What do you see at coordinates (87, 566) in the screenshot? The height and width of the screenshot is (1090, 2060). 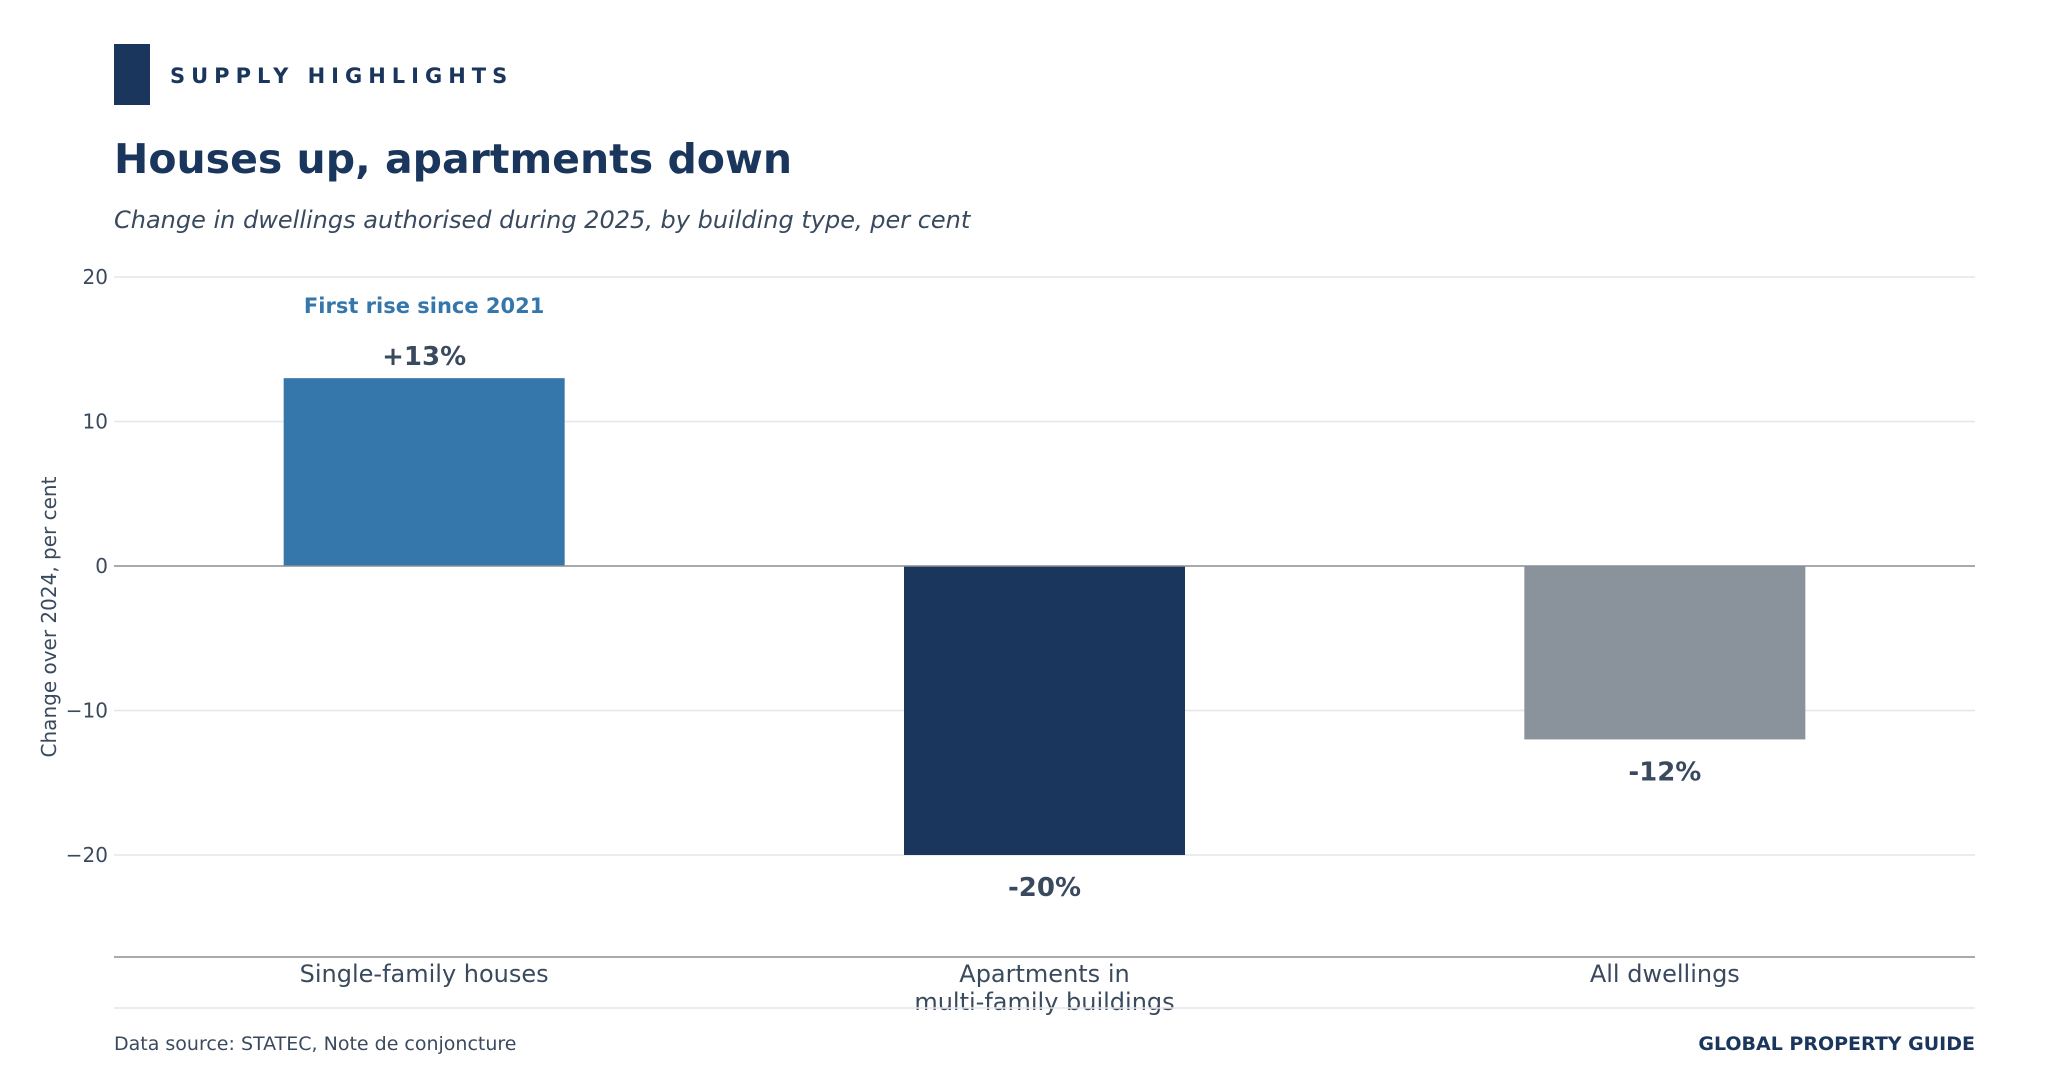 I see `y-axis-ticks: 20 10 0 −10 −20` at bounding box center [87, 566].